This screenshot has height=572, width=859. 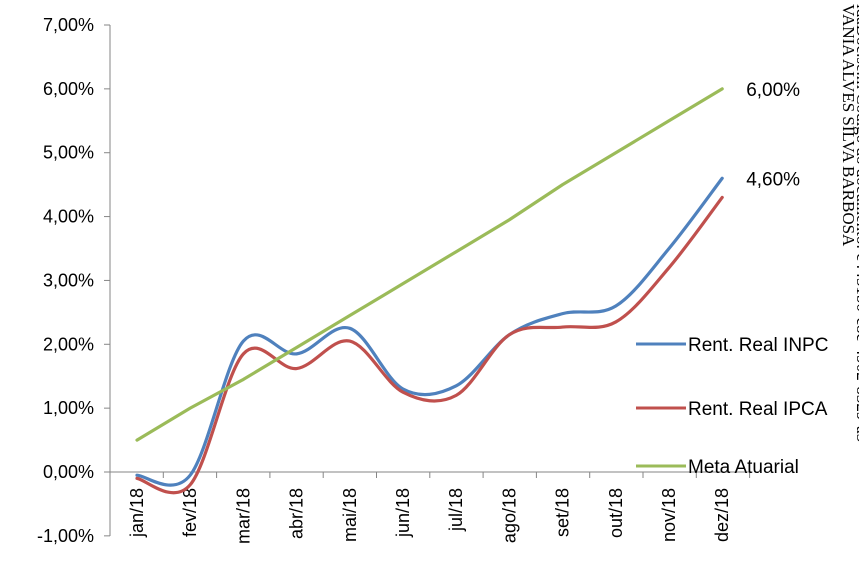 I want to click on y-tick-label: 3,00%, so click(x=68, y=280).